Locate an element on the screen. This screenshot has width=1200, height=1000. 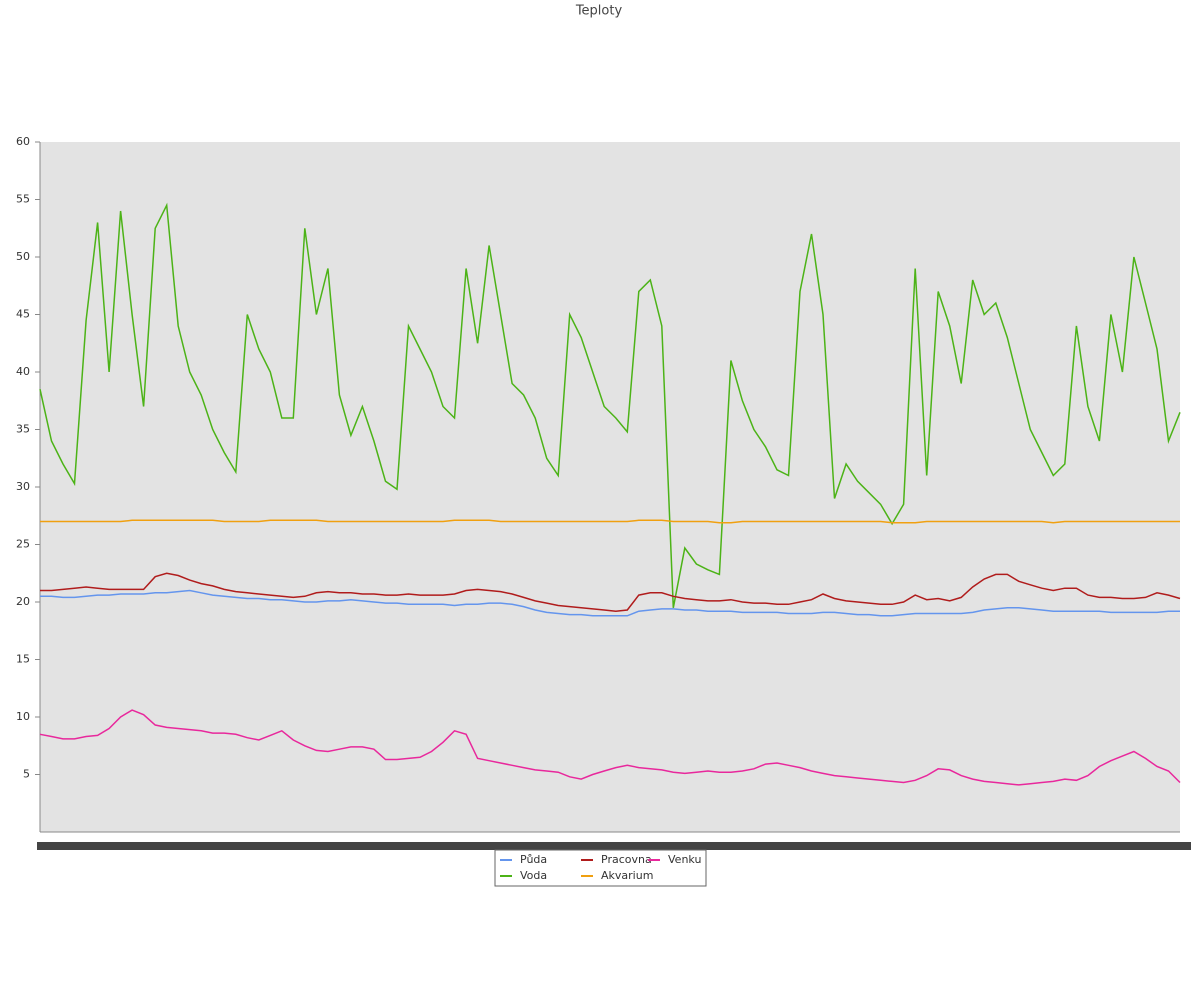
legend-label: Voda is located at coordinates (533, 875).